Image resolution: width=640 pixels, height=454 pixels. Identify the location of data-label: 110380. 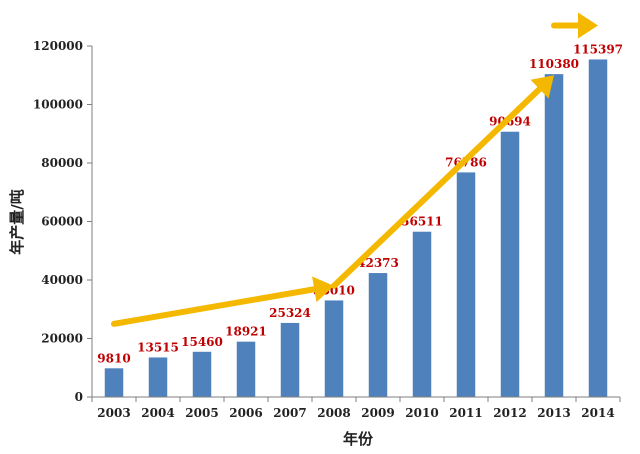
(554, 64).